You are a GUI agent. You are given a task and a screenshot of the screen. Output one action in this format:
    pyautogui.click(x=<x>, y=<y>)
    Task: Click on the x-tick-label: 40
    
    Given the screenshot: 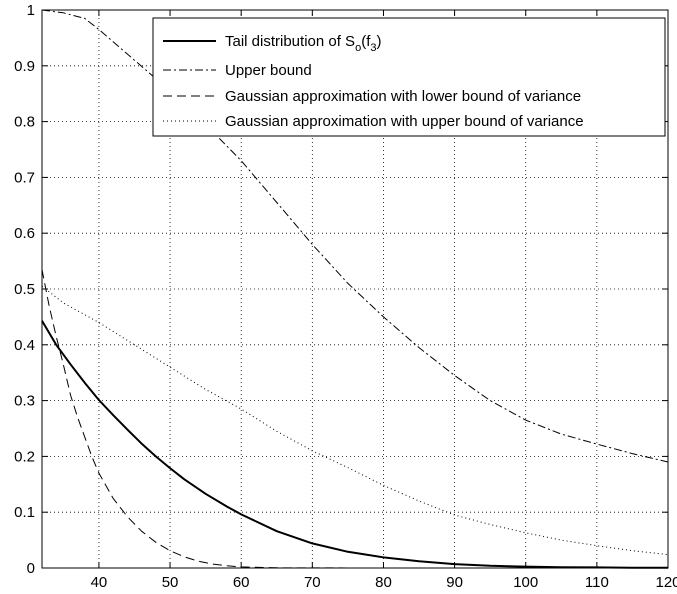 What is the action you would take?
    pyautogui.click(x=99, y=582)
    